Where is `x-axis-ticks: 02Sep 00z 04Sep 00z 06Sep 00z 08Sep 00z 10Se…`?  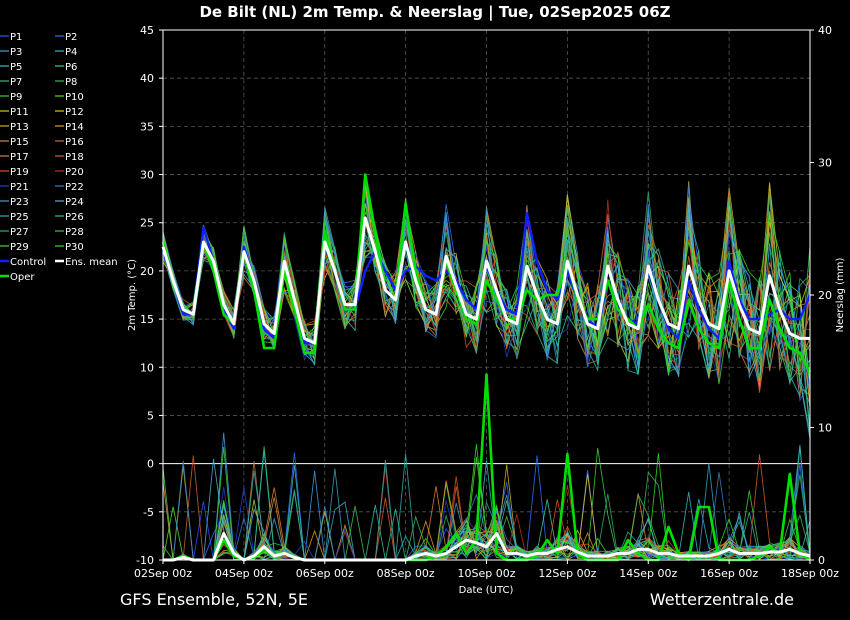
x-axis-ticks: 02Sep 00z 04Sep 00z 06Sep 00z 08Sep 00z 10Se… is located at coordinates (486, 570).